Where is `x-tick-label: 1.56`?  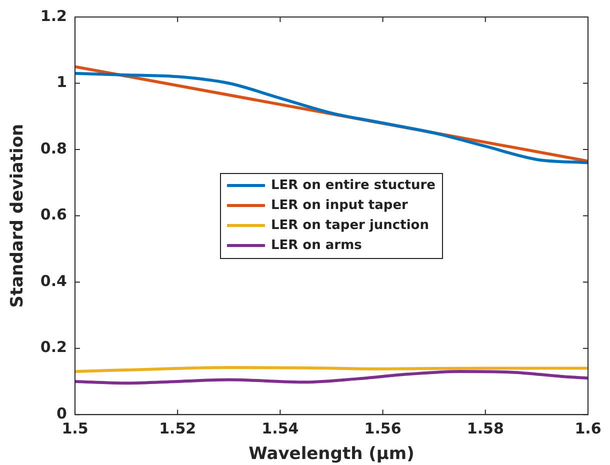 x-tick-label: 1.56 is located at coordinates (383, 428).